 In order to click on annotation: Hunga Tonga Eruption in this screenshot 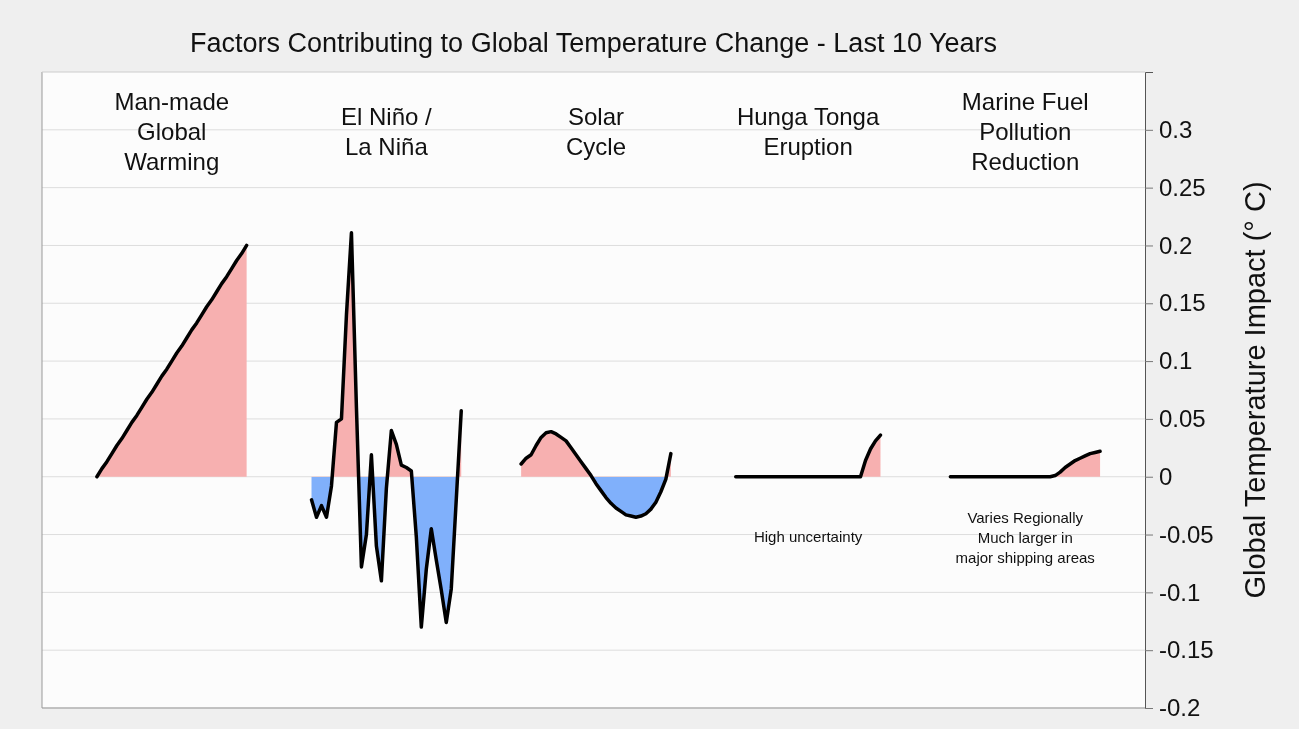, I will do `click(808, 131)`.